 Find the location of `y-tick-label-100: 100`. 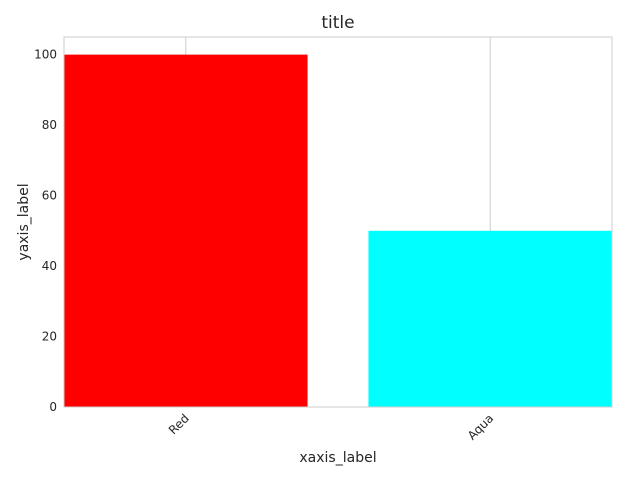

y-tick-label-100: 100 is located at coordinates (45, 55).